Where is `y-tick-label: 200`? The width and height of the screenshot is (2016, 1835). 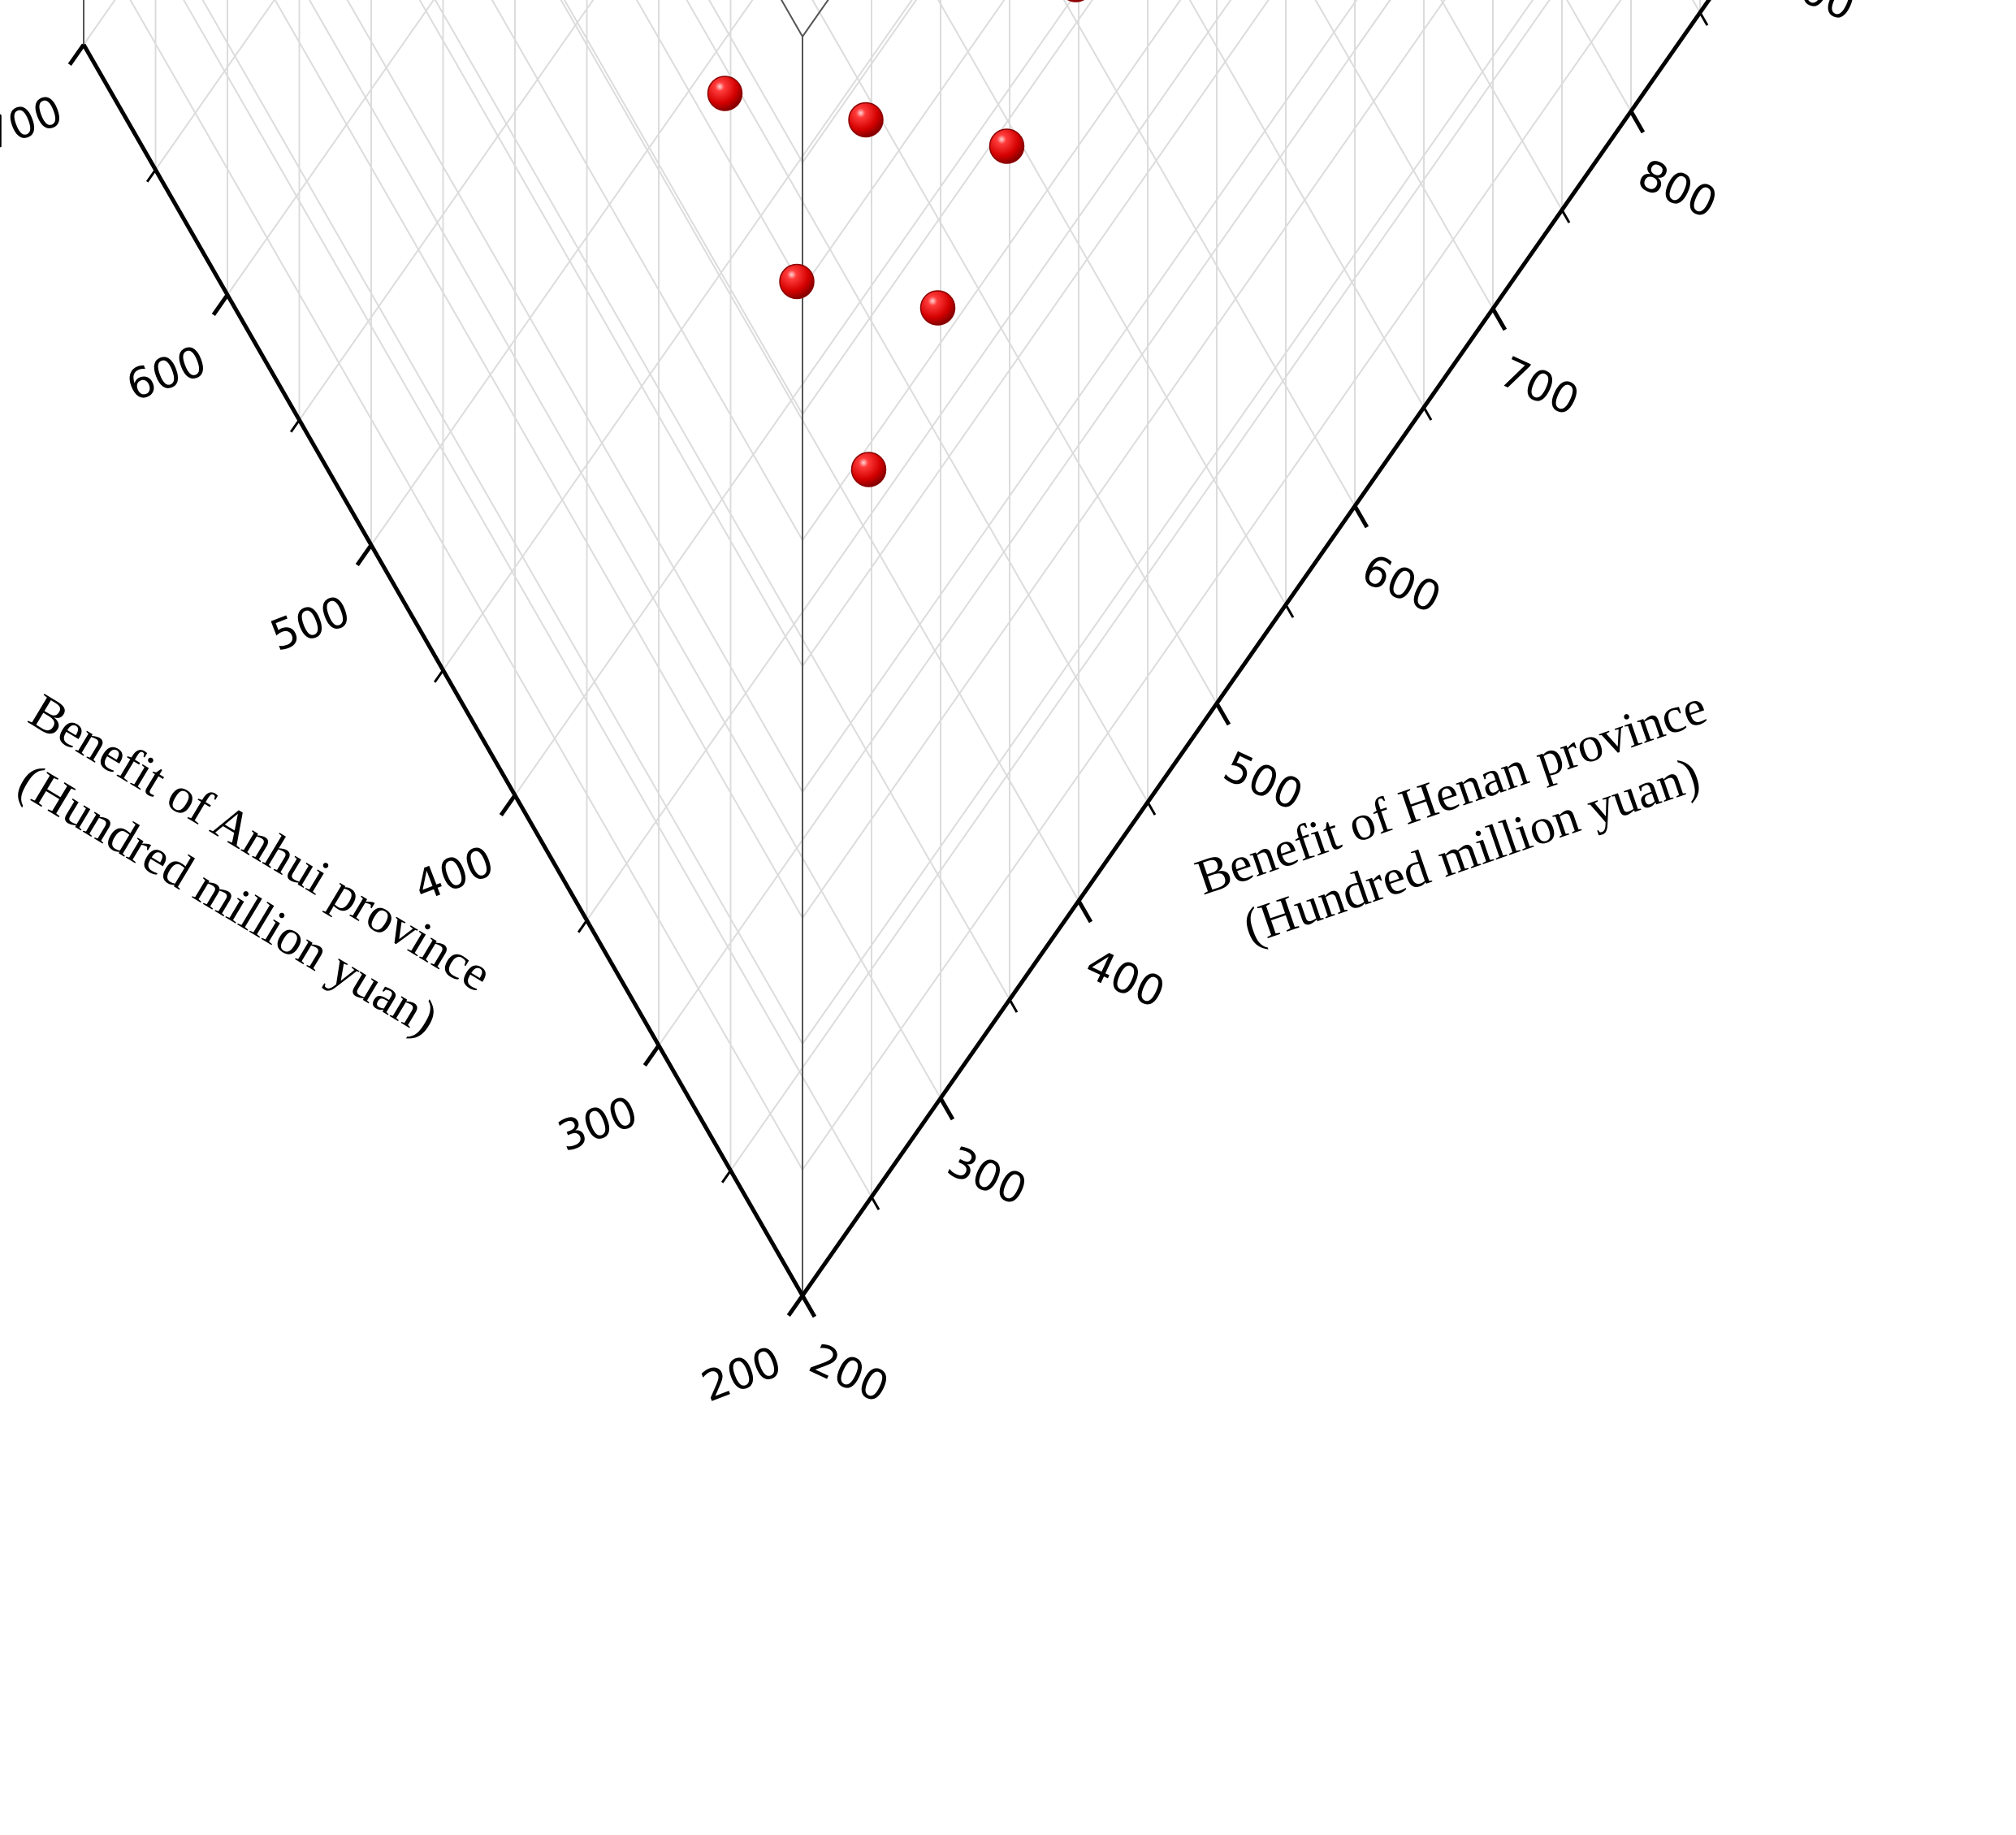 y-tick-label: 200 is located at coordinates (849, 1374).